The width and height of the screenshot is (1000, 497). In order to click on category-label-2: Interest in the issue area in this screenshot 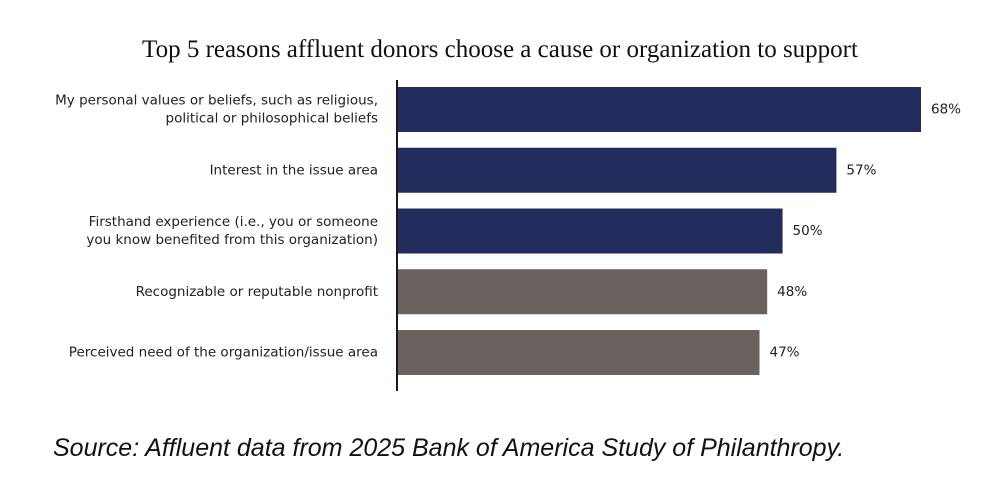, I will do `click(294, 170)`.